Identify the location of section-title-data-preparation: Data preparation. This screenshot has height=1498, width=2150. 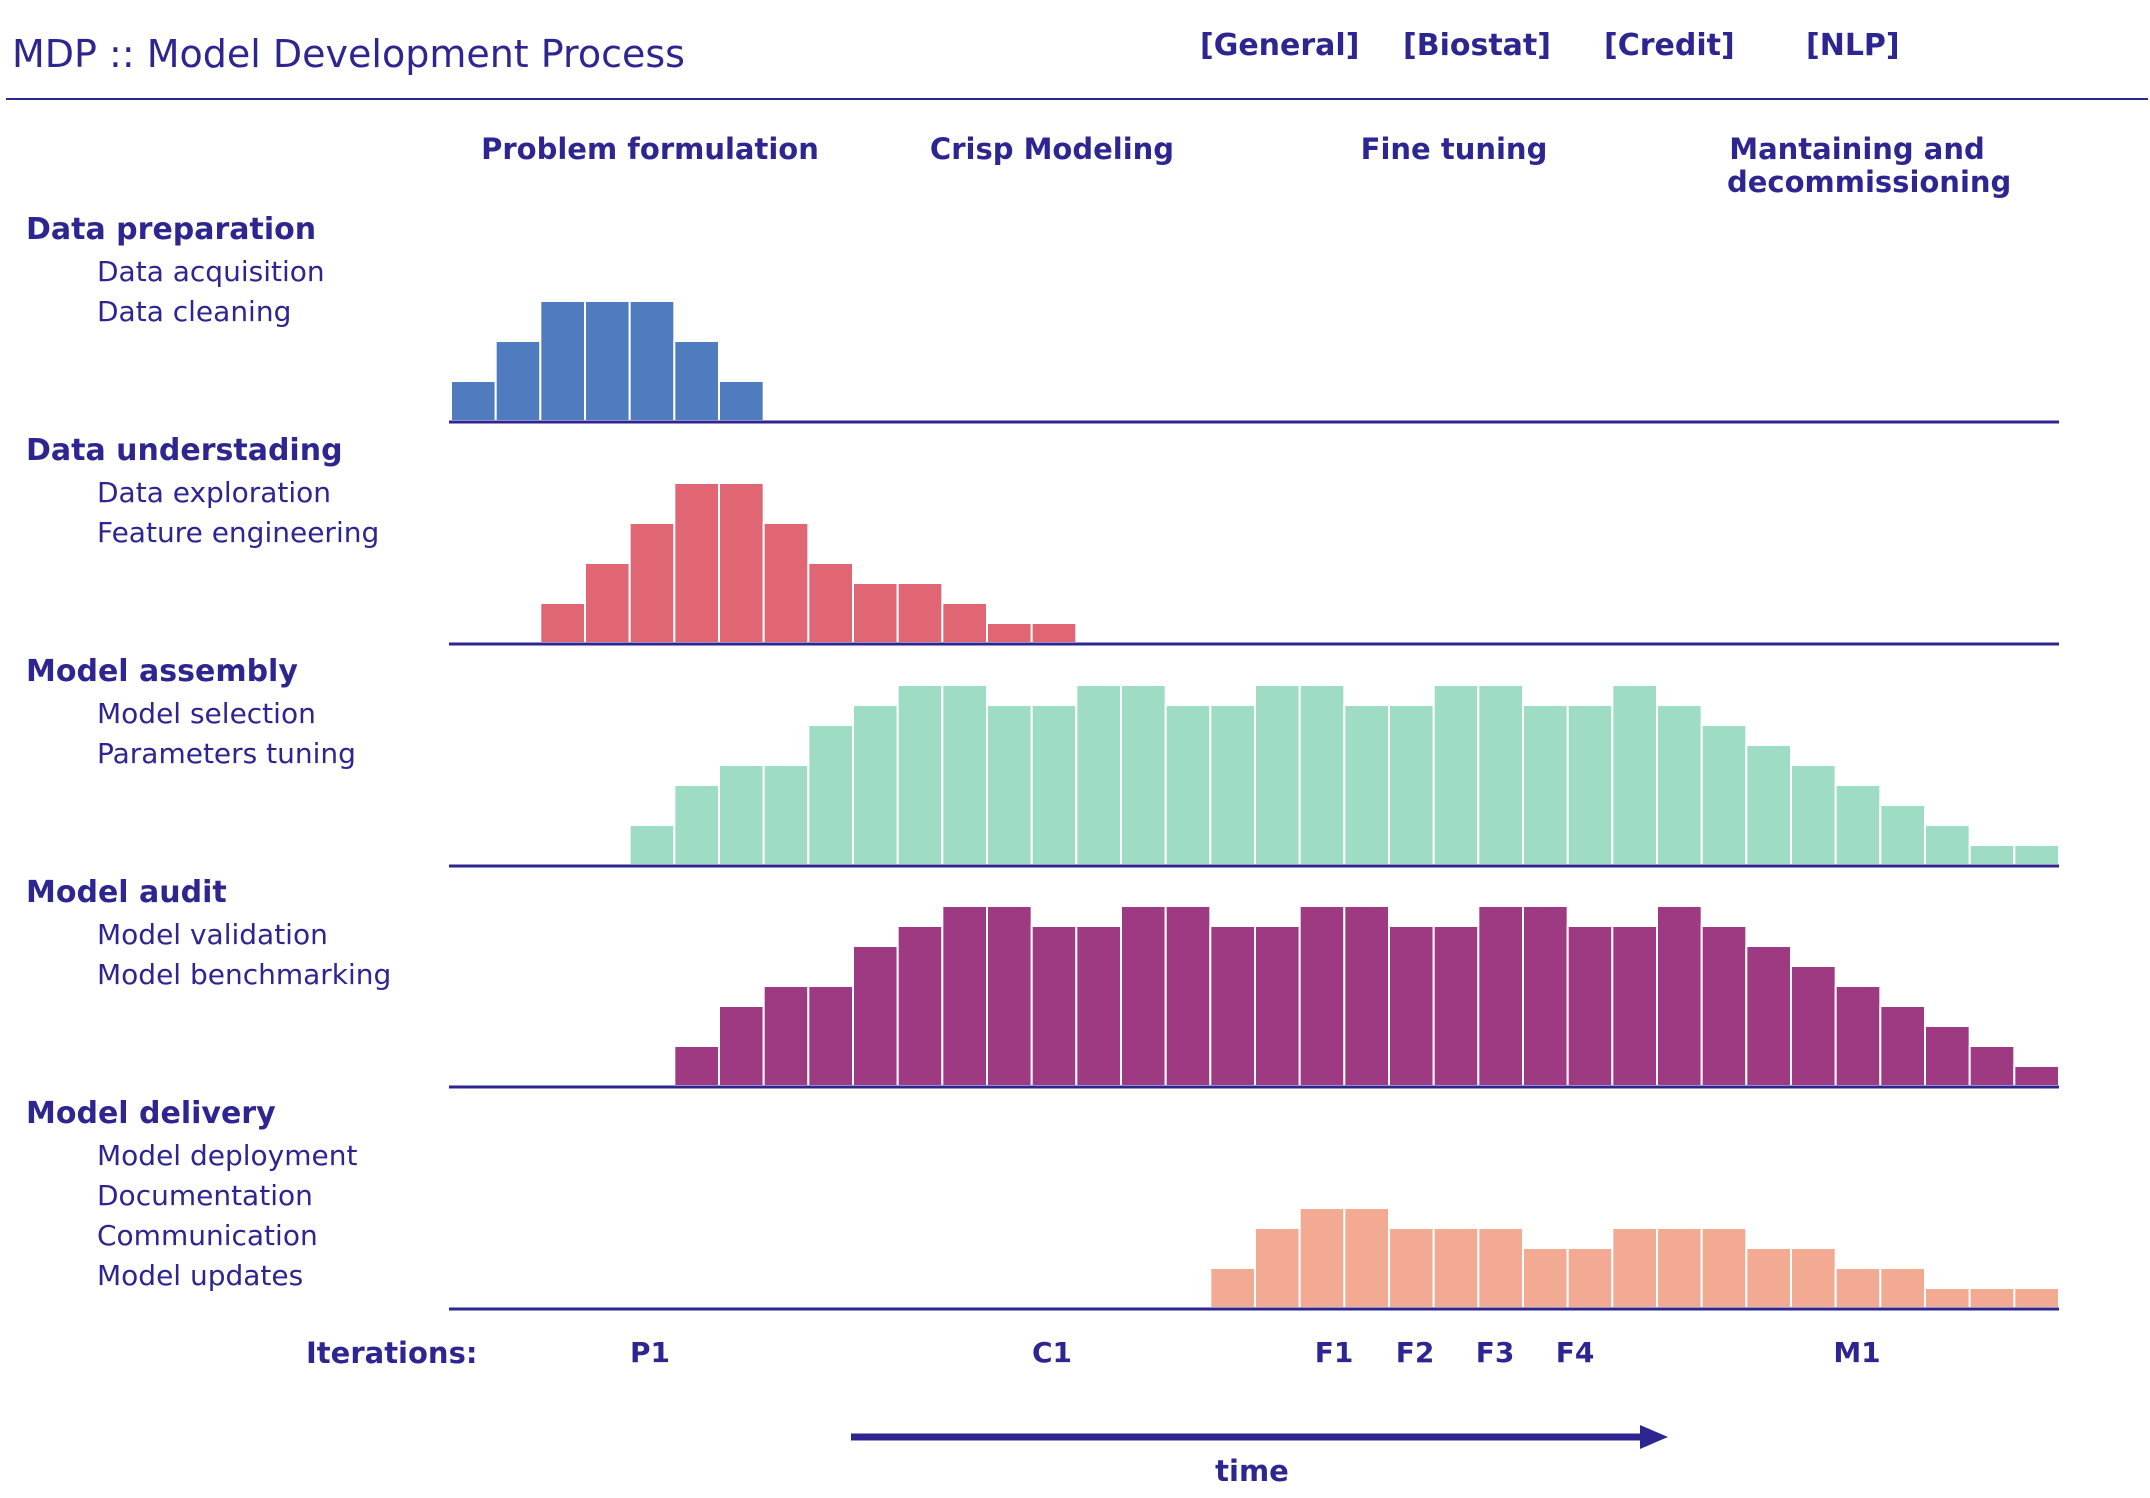
(171, 229).